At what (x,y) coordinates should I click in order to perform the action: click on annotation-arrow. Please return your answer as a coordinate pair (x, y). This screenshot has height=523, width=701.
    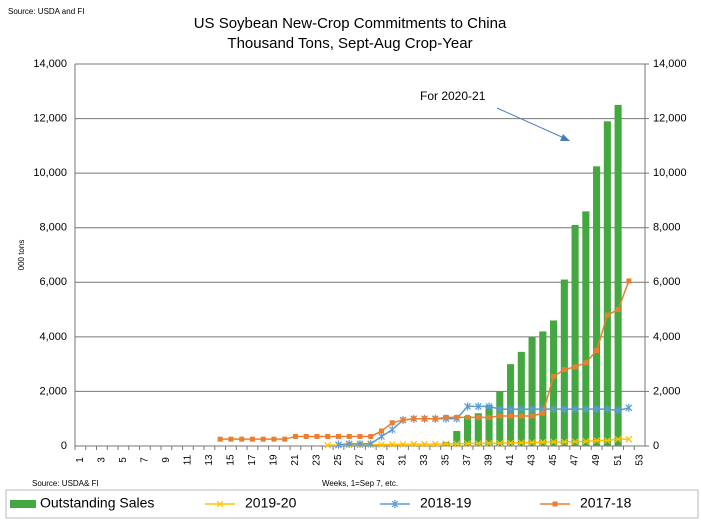
    Looking at the image, I should click on (530, 123).